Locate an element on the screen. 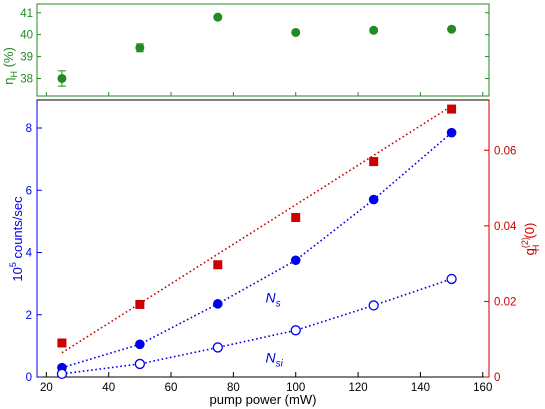  ns-annotation: Ns is located at coordinates (273, 300).